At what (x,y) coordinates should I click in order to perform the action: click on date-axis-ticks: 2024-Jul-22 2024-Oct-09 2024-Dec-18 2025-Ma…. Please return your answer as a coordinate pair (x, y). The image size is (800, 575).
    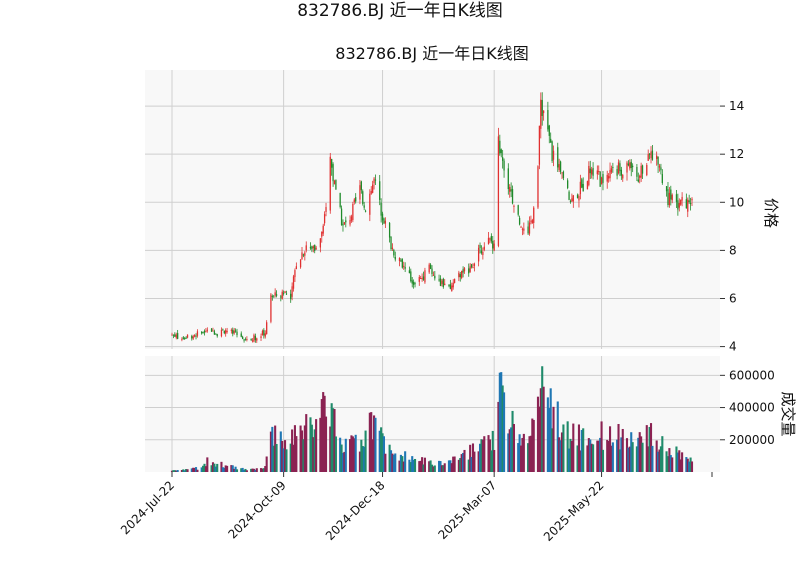
    Looking at the image, I should click on (415, 508).